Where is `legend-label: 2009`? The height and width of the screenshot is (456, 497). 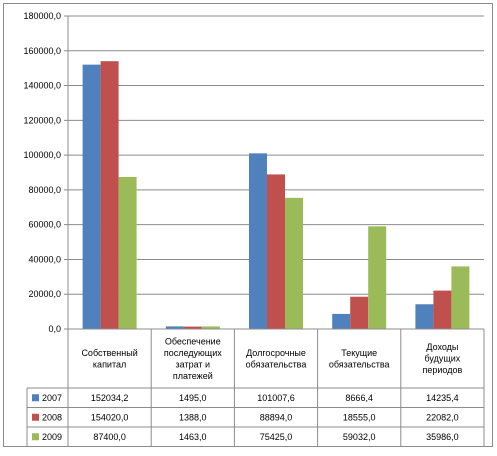 legend-label: 2009 is located at coordinates (52, 437).